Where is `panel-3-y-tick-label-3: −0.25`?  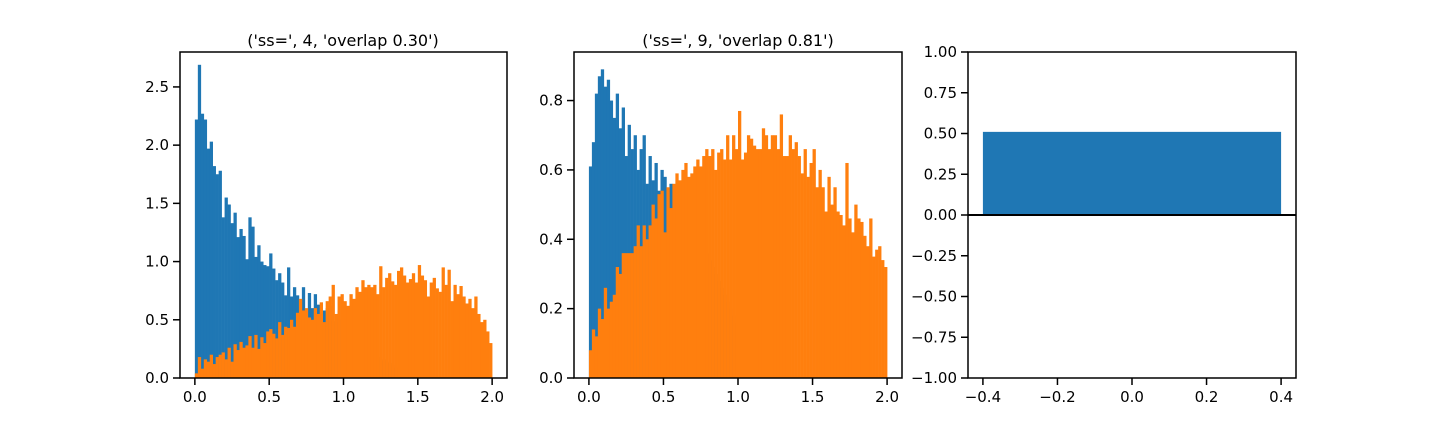 panel-3-y-tick-label-3: −0.25 is located at coordinates (934, 256).